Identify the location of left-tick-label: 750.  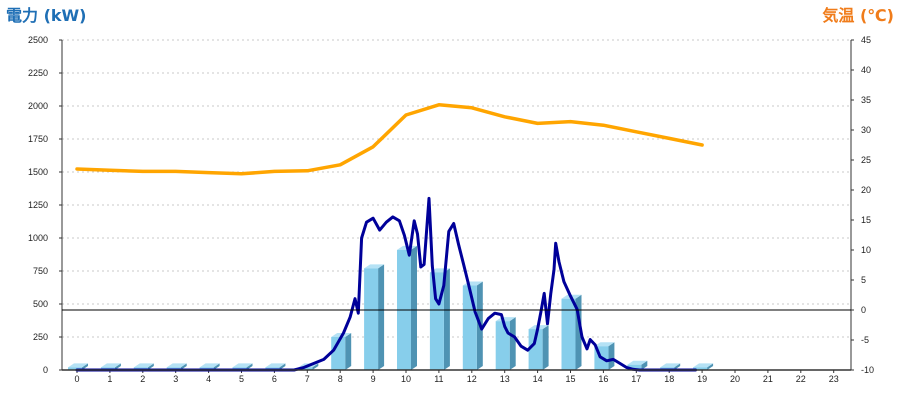
(40, 271).